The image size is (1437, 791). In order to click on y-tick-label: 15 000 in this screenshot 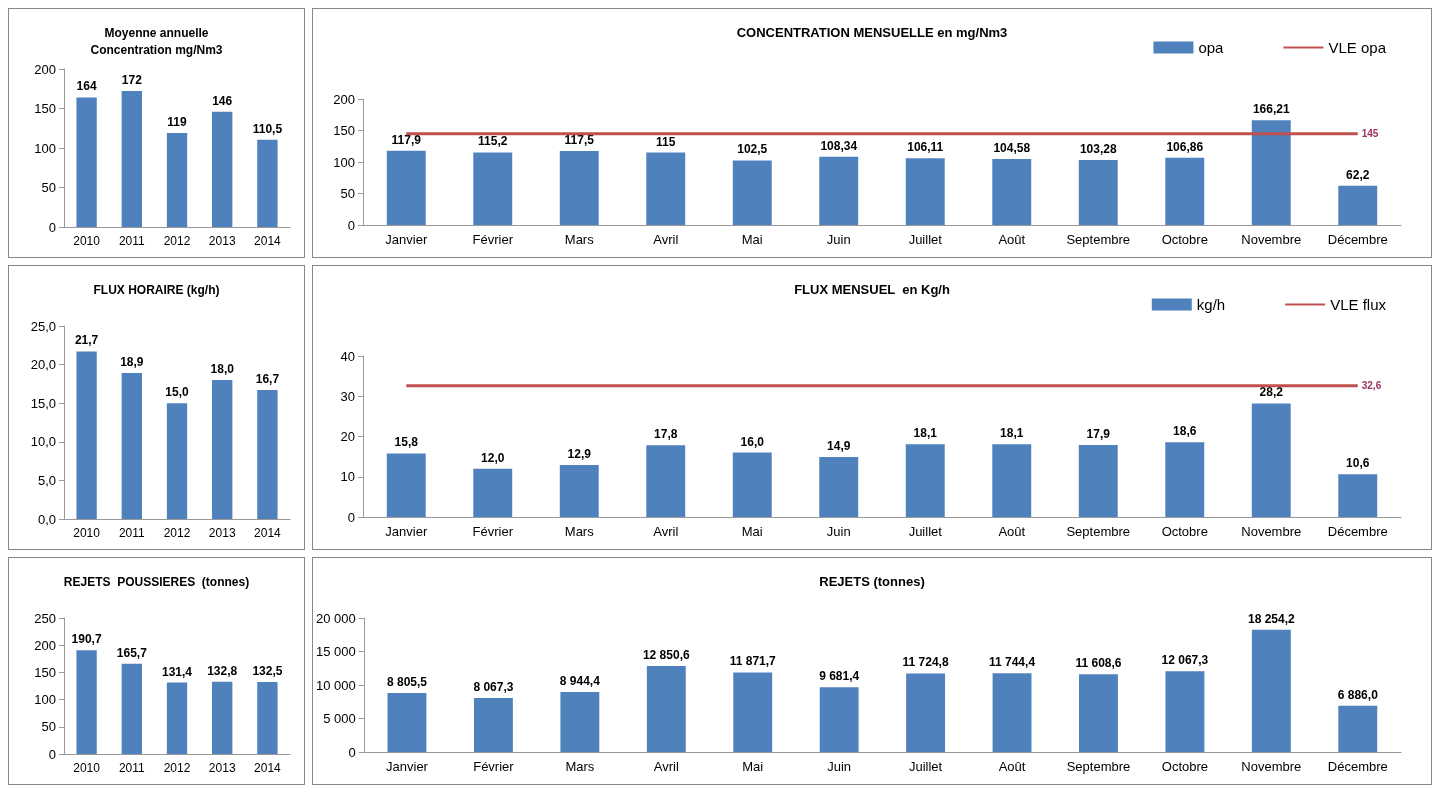, I will do `click(336, 651)`.